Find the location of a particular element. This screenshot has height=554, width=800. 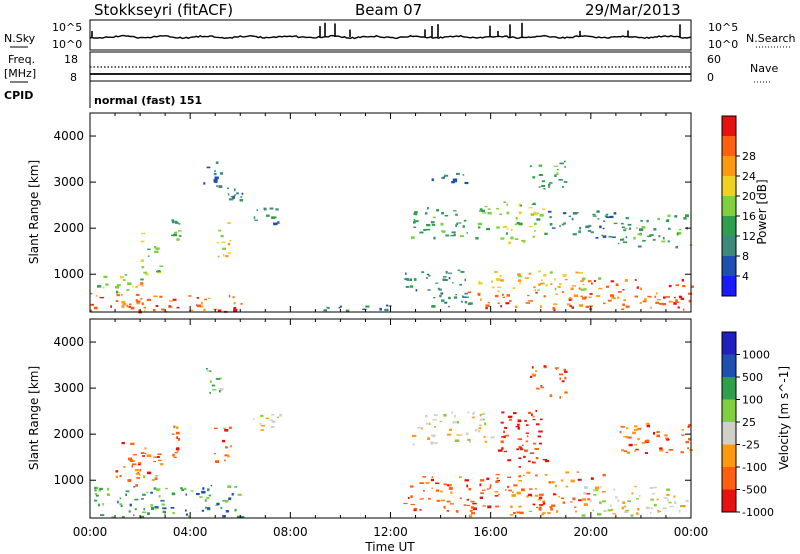

nsky-tick-top: 10^5 is located at coordinates (67, 27).